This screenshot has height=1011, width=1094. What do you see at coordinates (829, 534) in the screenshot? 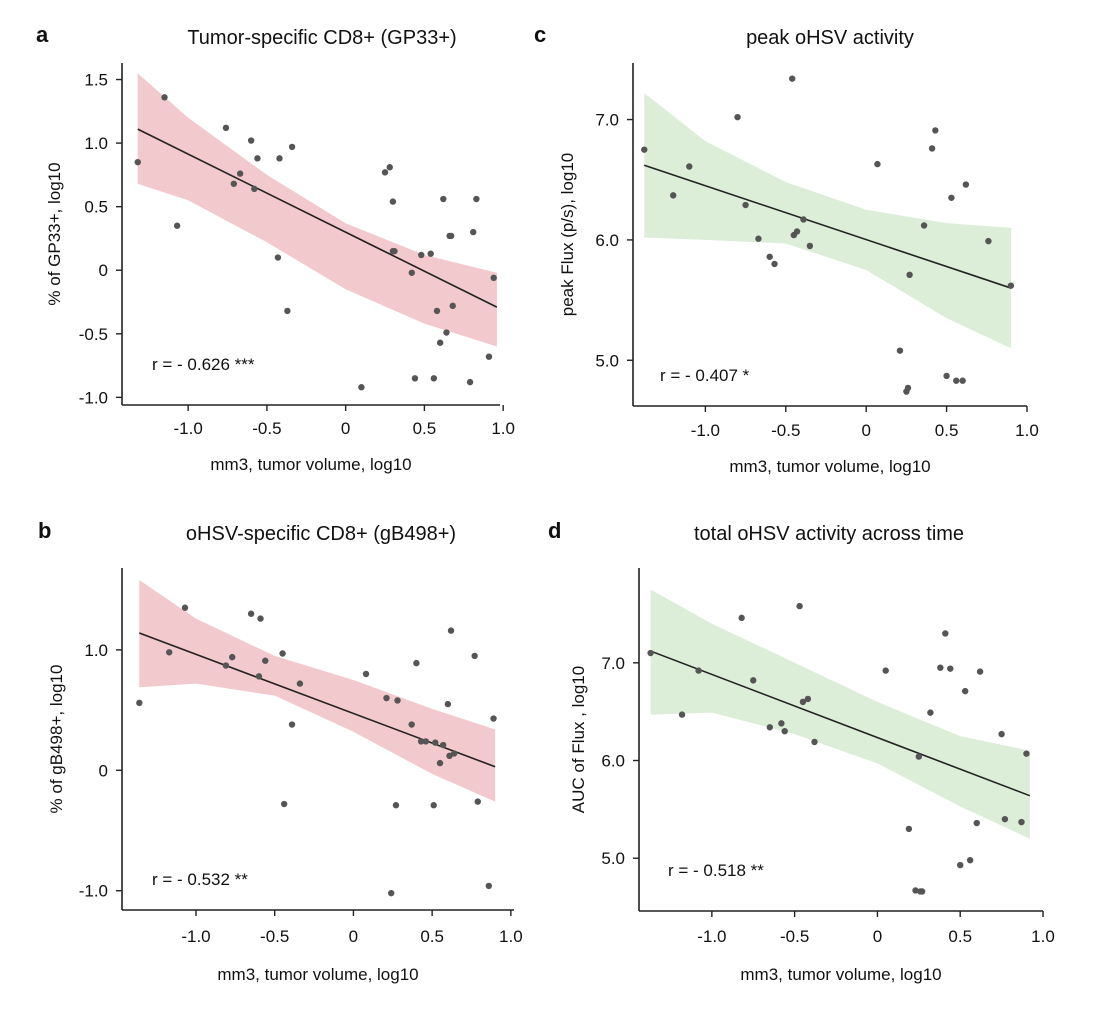
I see `chart-title: total oHSV activity across time` at bounding box center [829, 534].